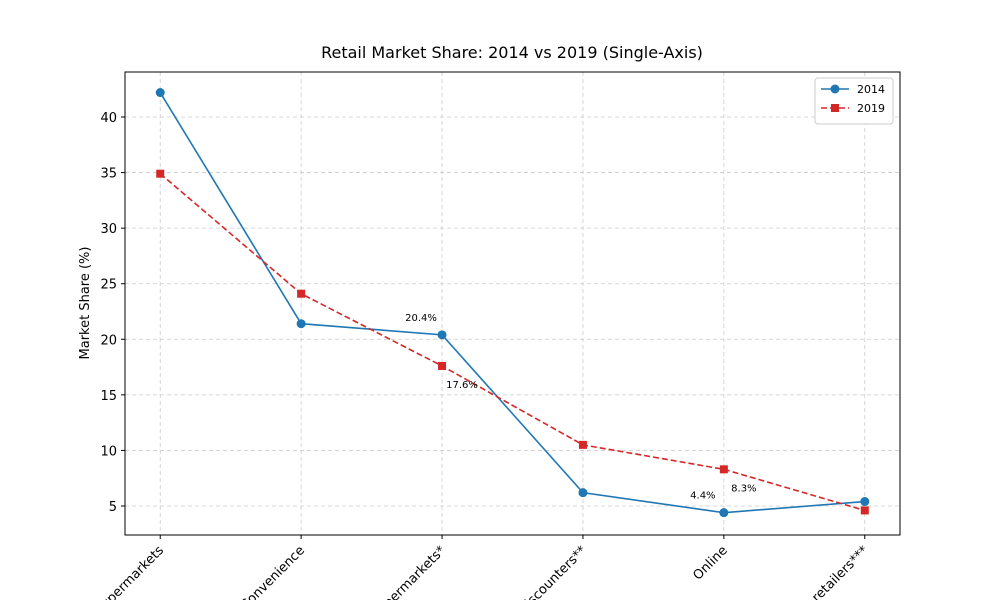 The height and width of the screenshot is (600, 1000). What do you see at coordinates (409, 571) in the screenshot?
I see `x-tick-label: Supermarkets*` at bounding box center [409, 571].